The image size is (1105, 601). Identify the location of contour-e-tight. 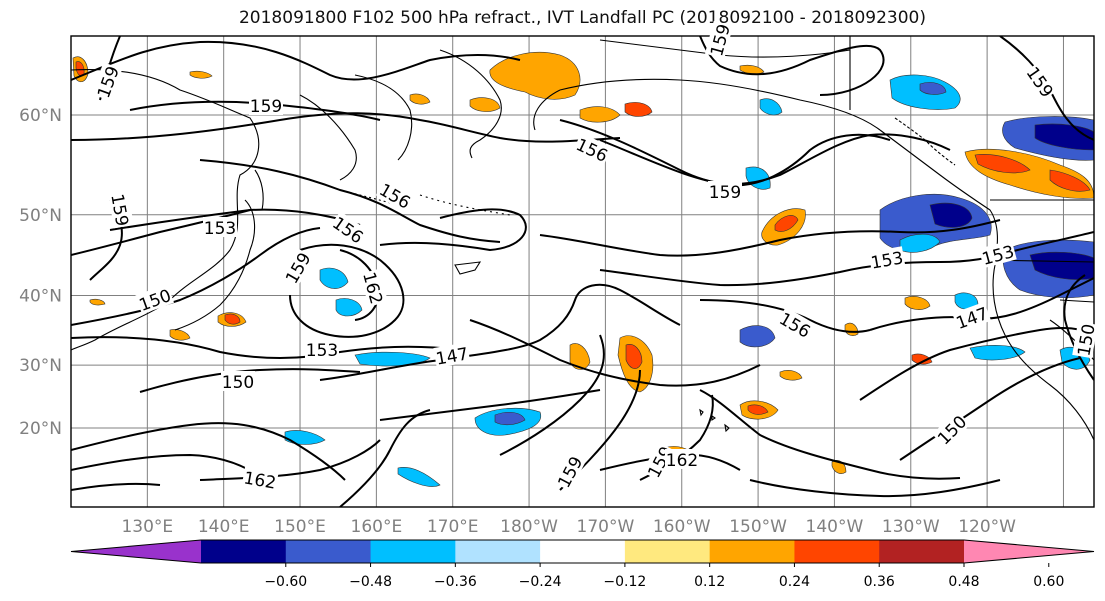
(1078, 327).